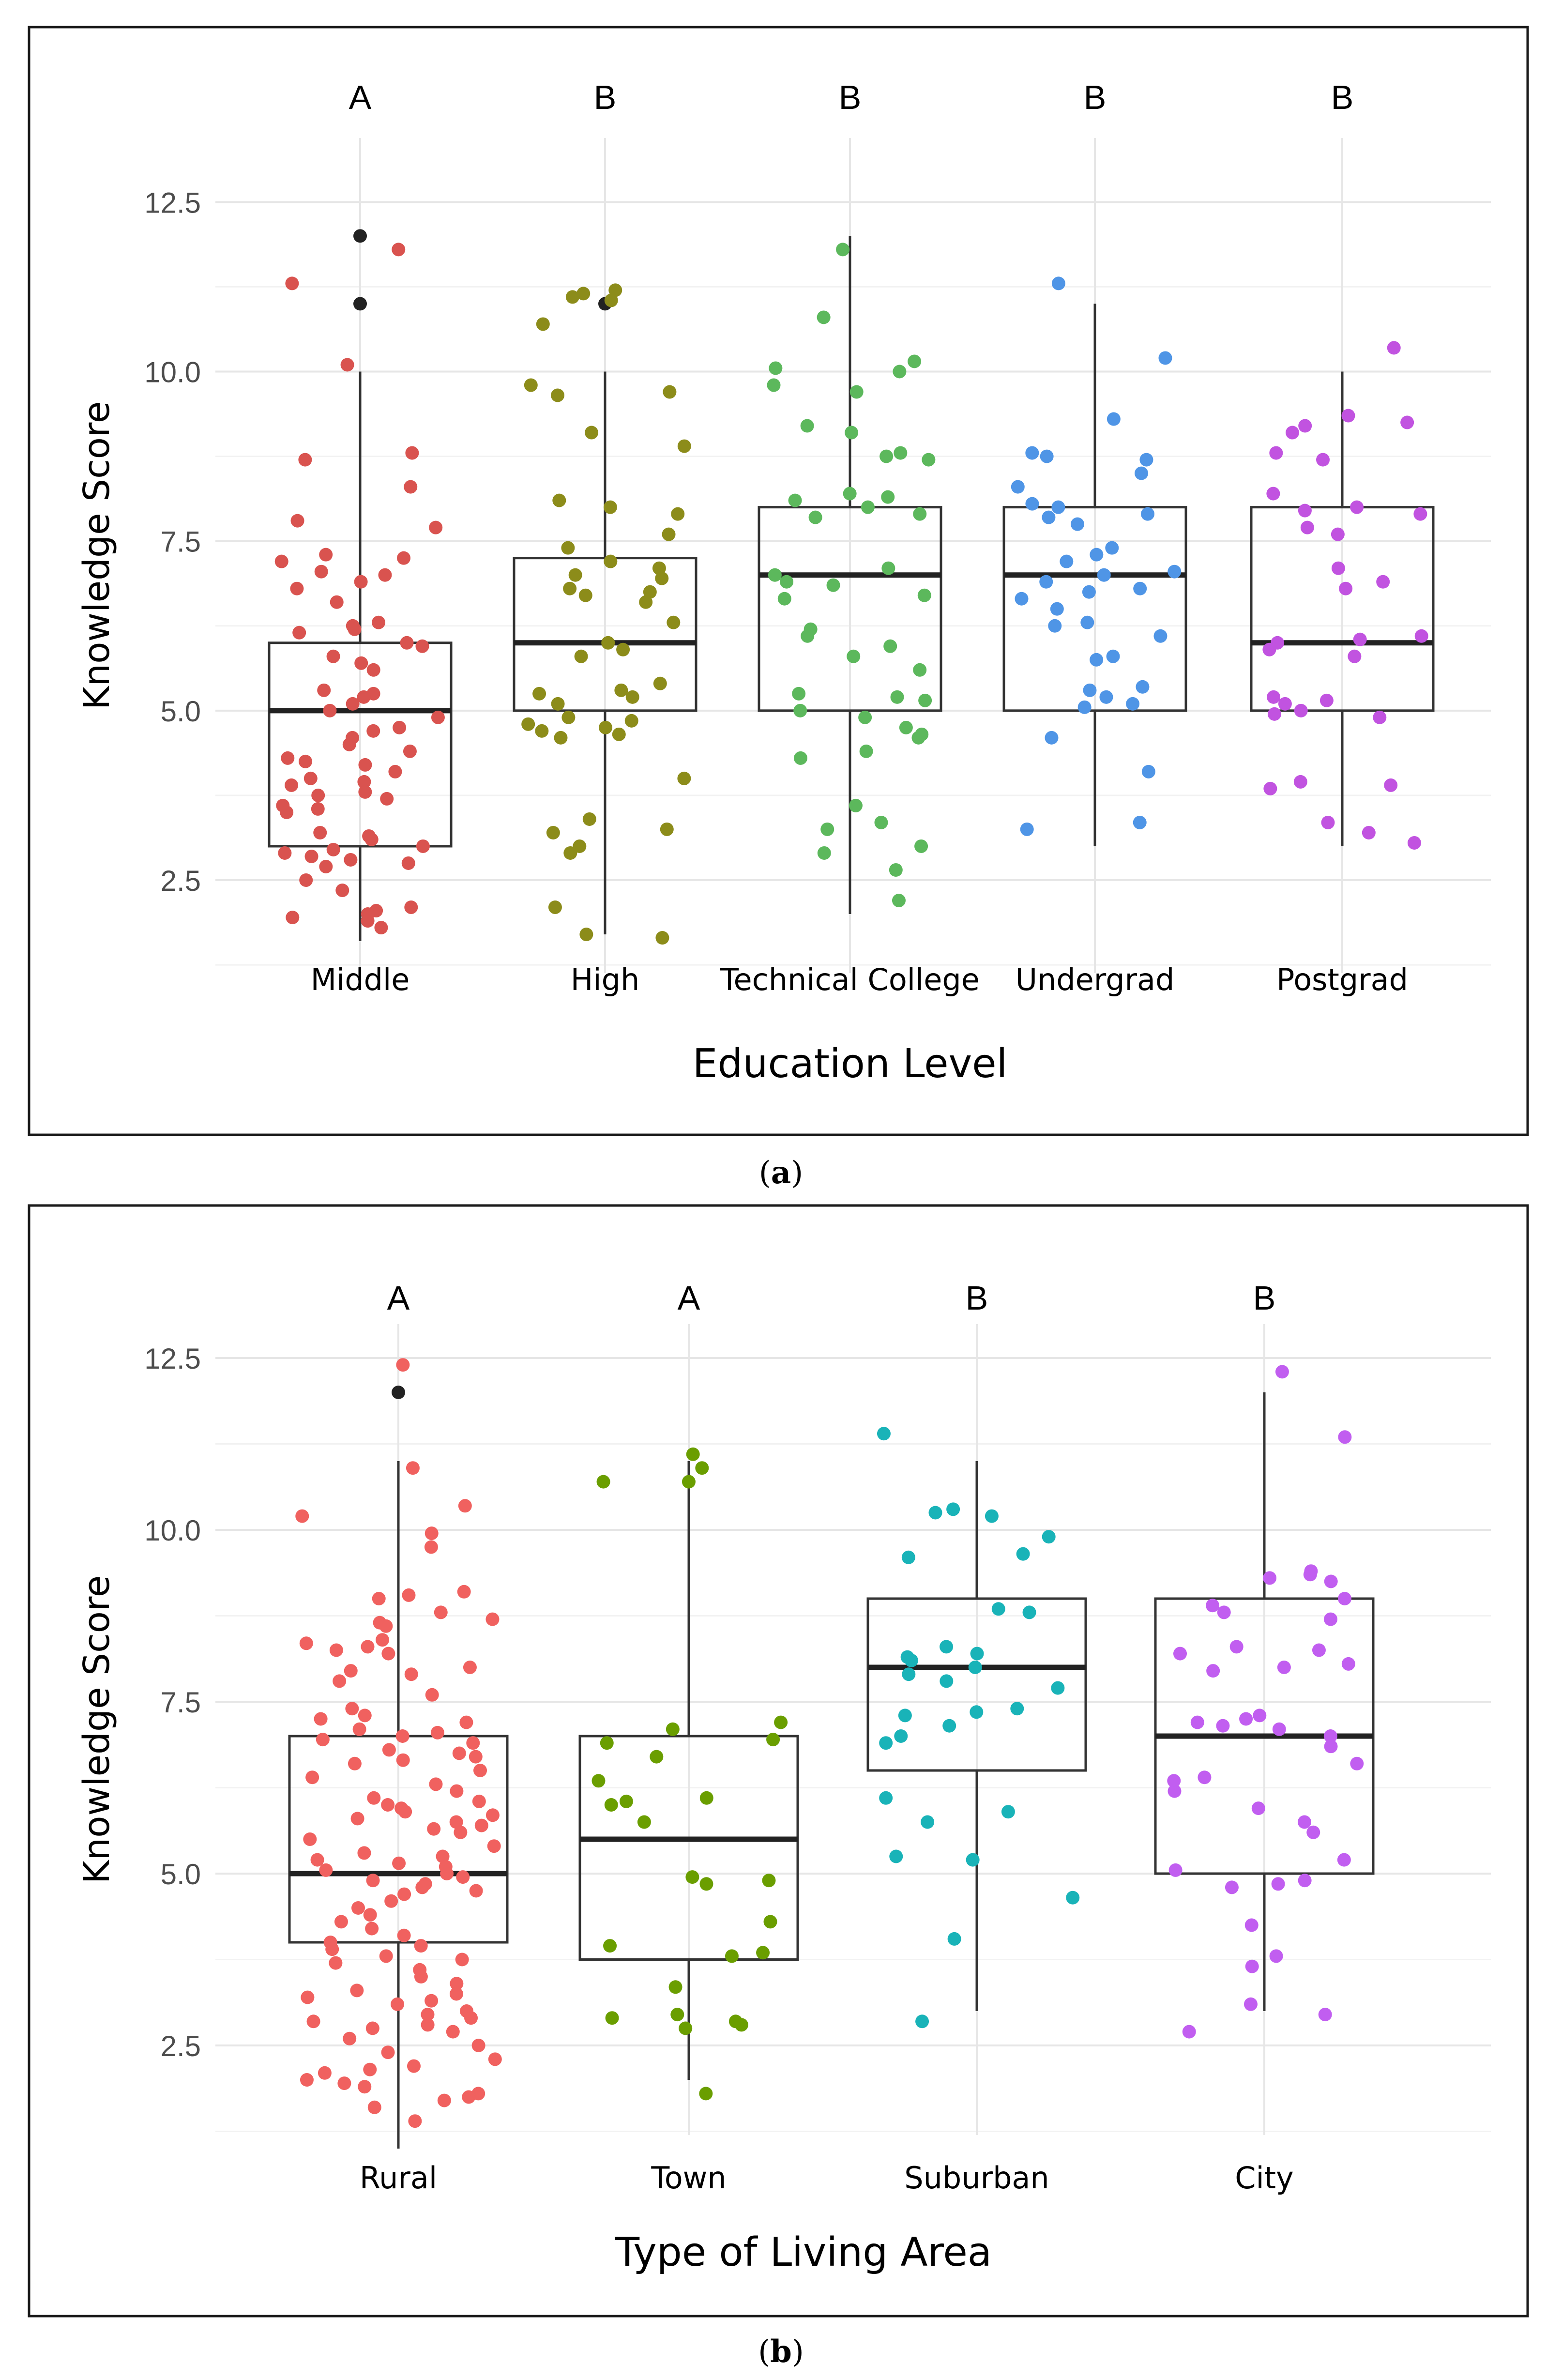 Image resolution: width=1562 pixels, height=2380 pixels. I want to click on y-tick-label-a: 2.5, so click(181, 881).